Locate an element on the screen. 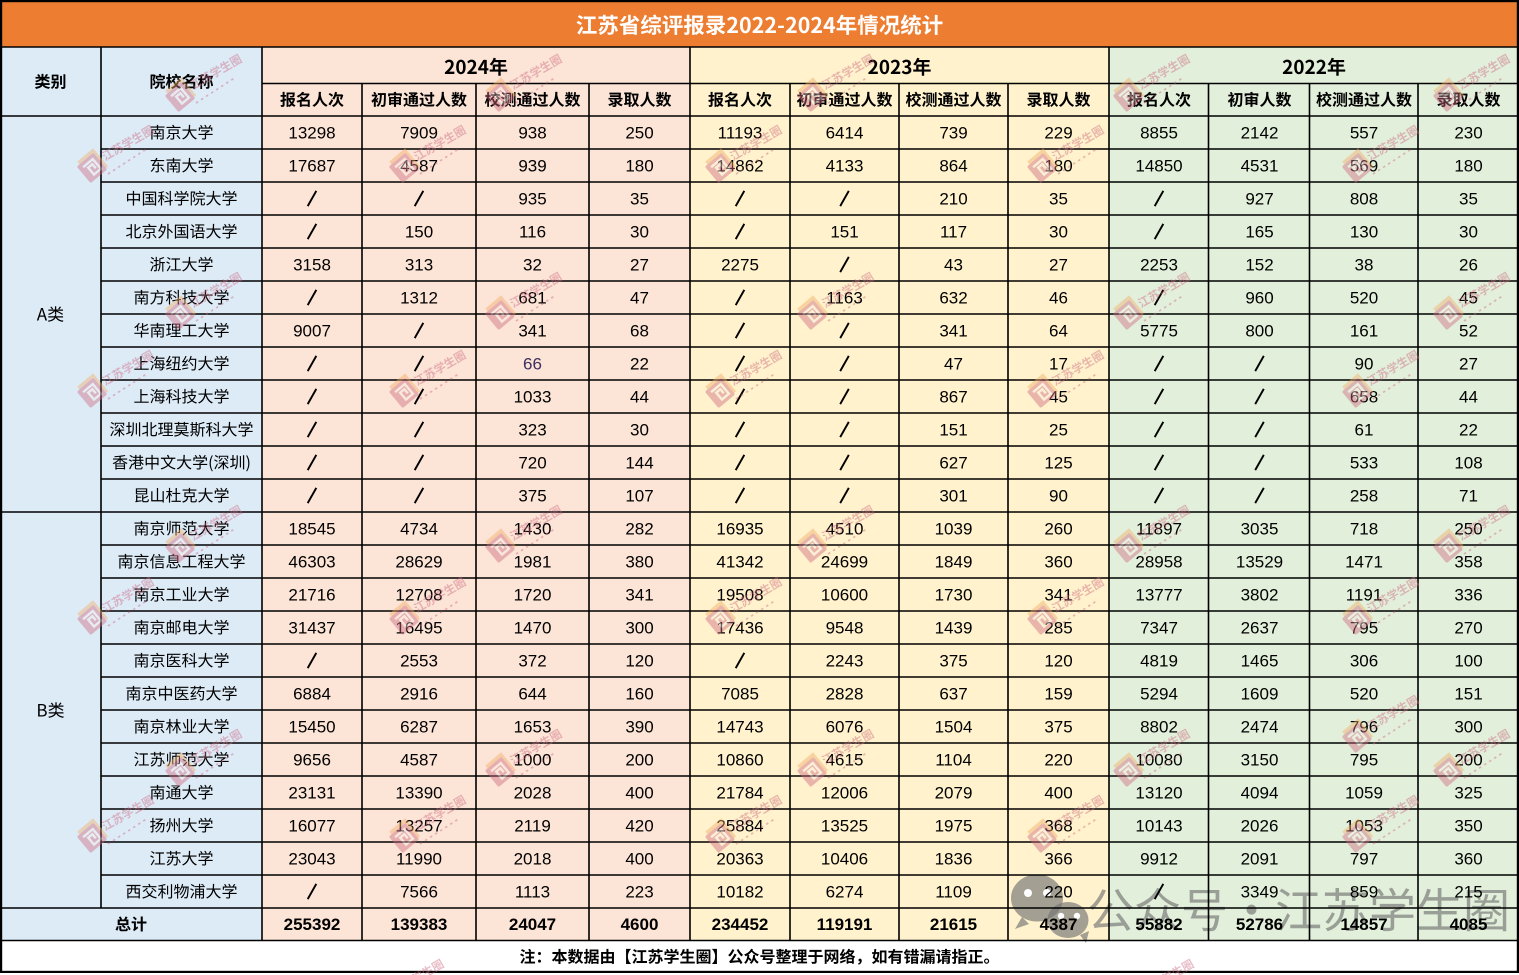 The width and height of the screenshot is (1519, 975). svg-text: 7566 is located at coordinates (419, 892).